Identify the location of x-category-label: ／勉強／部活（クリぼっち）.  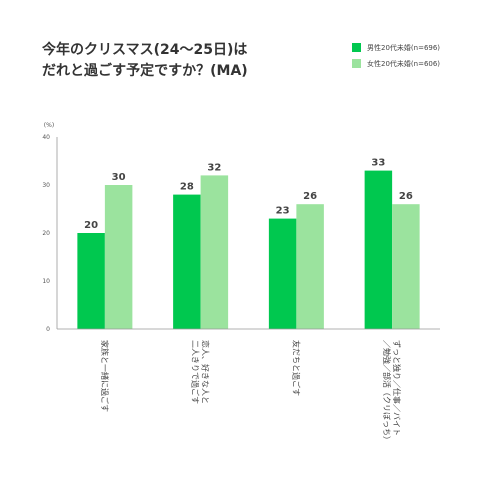
(387, 392).